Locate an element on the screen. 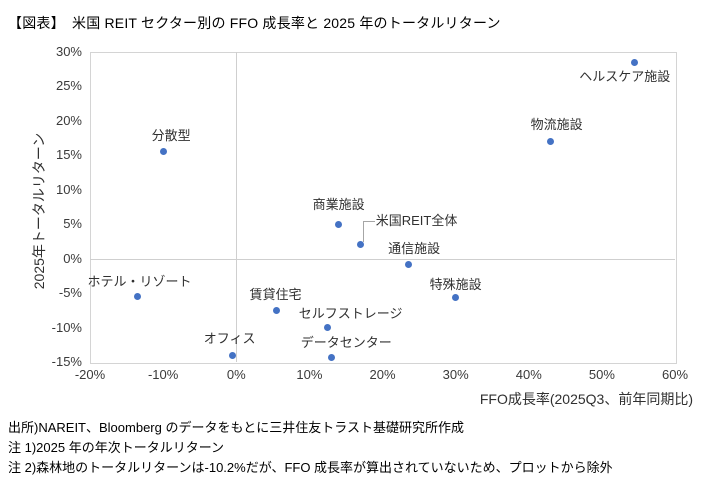 This screenshot has height=489, width=720. x-tick-label: 10% is located at coordinates (309, 374).